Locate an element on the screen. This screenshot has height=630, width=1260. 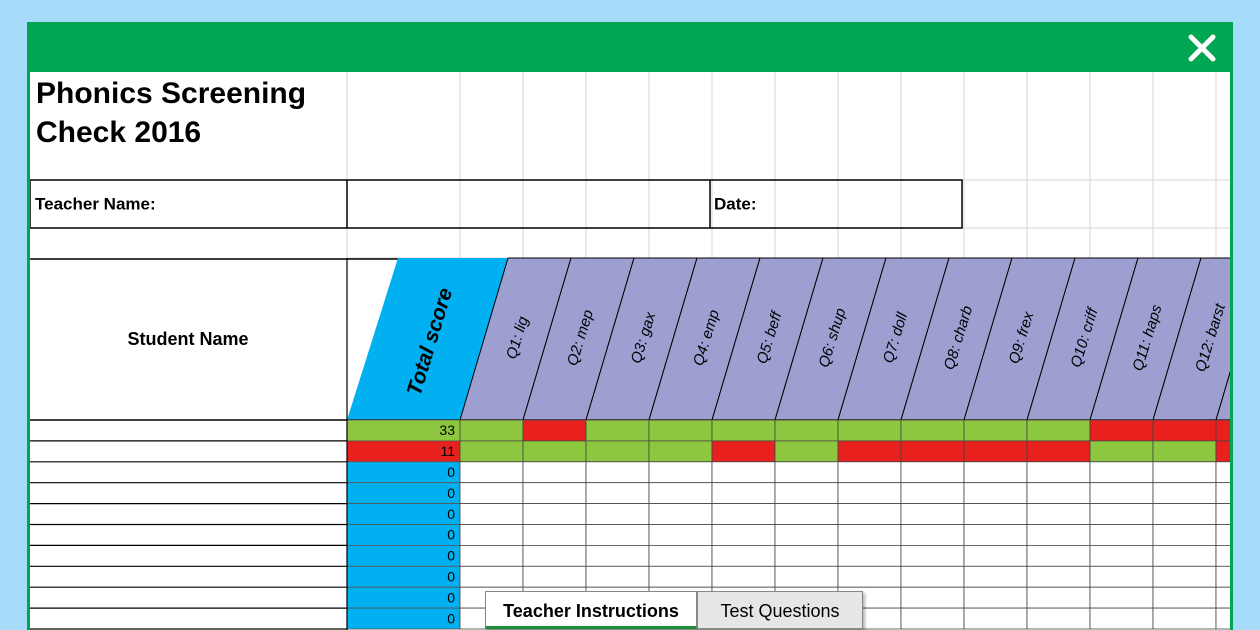
close-button is located at coordinates (1202, 48).